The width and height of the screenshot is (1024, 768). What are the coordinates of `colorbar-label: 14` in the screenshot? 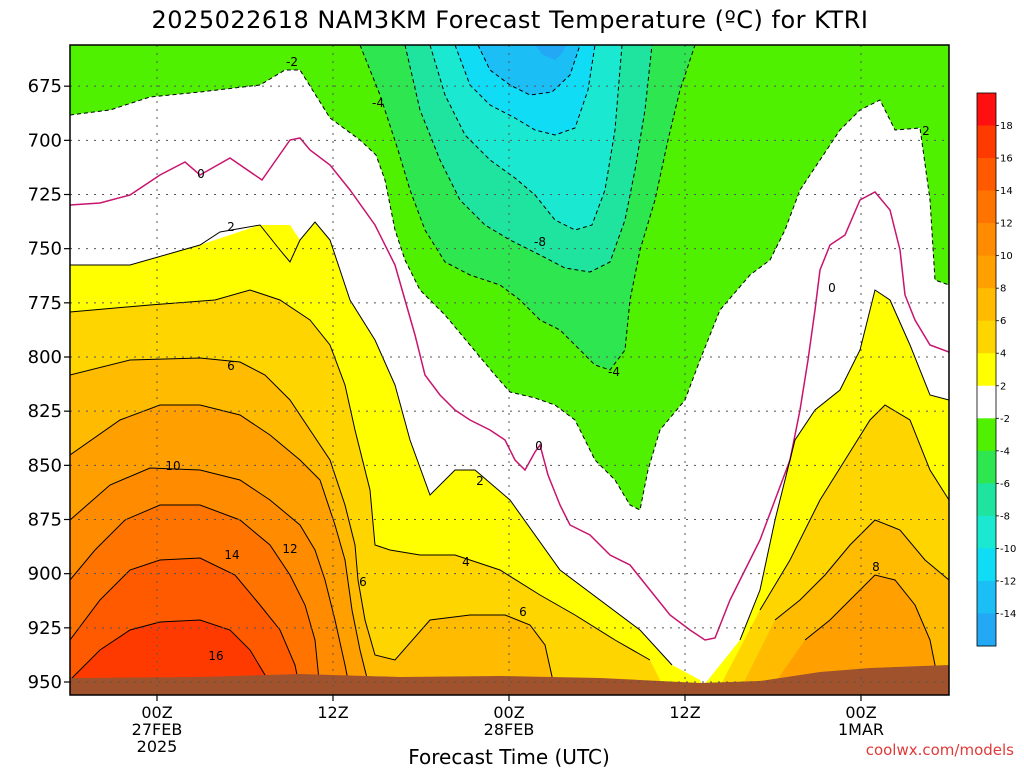 It's located at (1006, 191).